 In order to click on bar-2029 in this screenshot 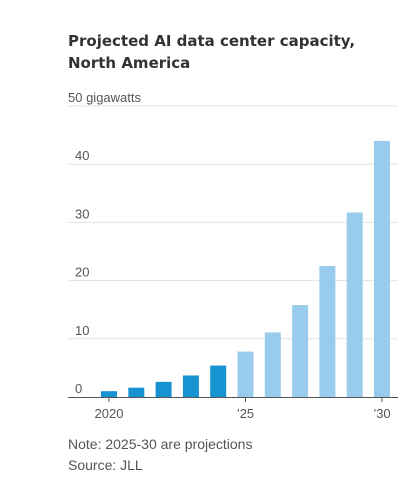, I will do `click(354, 304)`.